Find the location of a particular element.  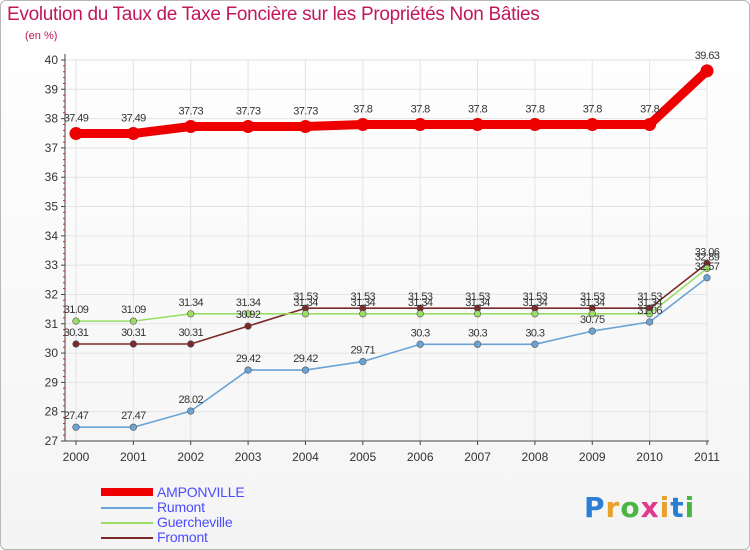

x-tick-label: 2008 is located at coordinates (535, 457).